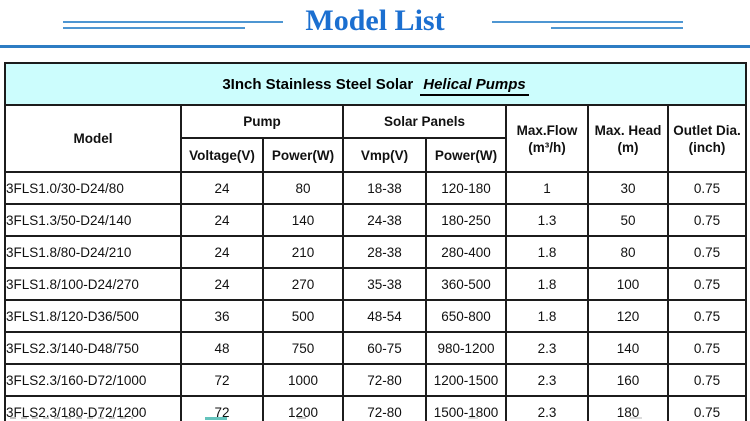  I want to click on max-head-unit: (m), so click(628, 147).